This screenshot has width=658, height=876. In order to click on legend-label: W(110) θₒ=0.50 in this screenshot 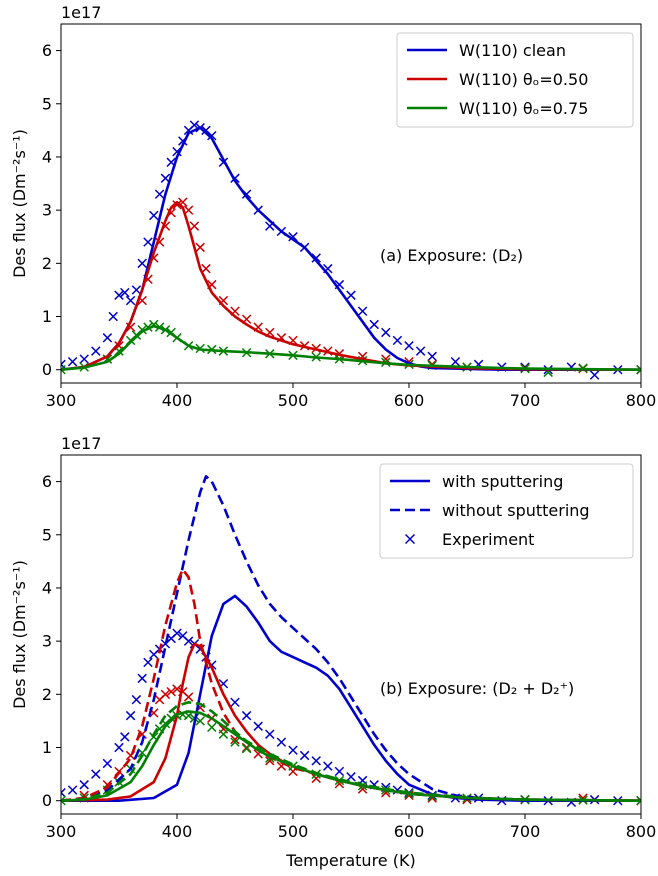, I will do `click(523, 79)`.